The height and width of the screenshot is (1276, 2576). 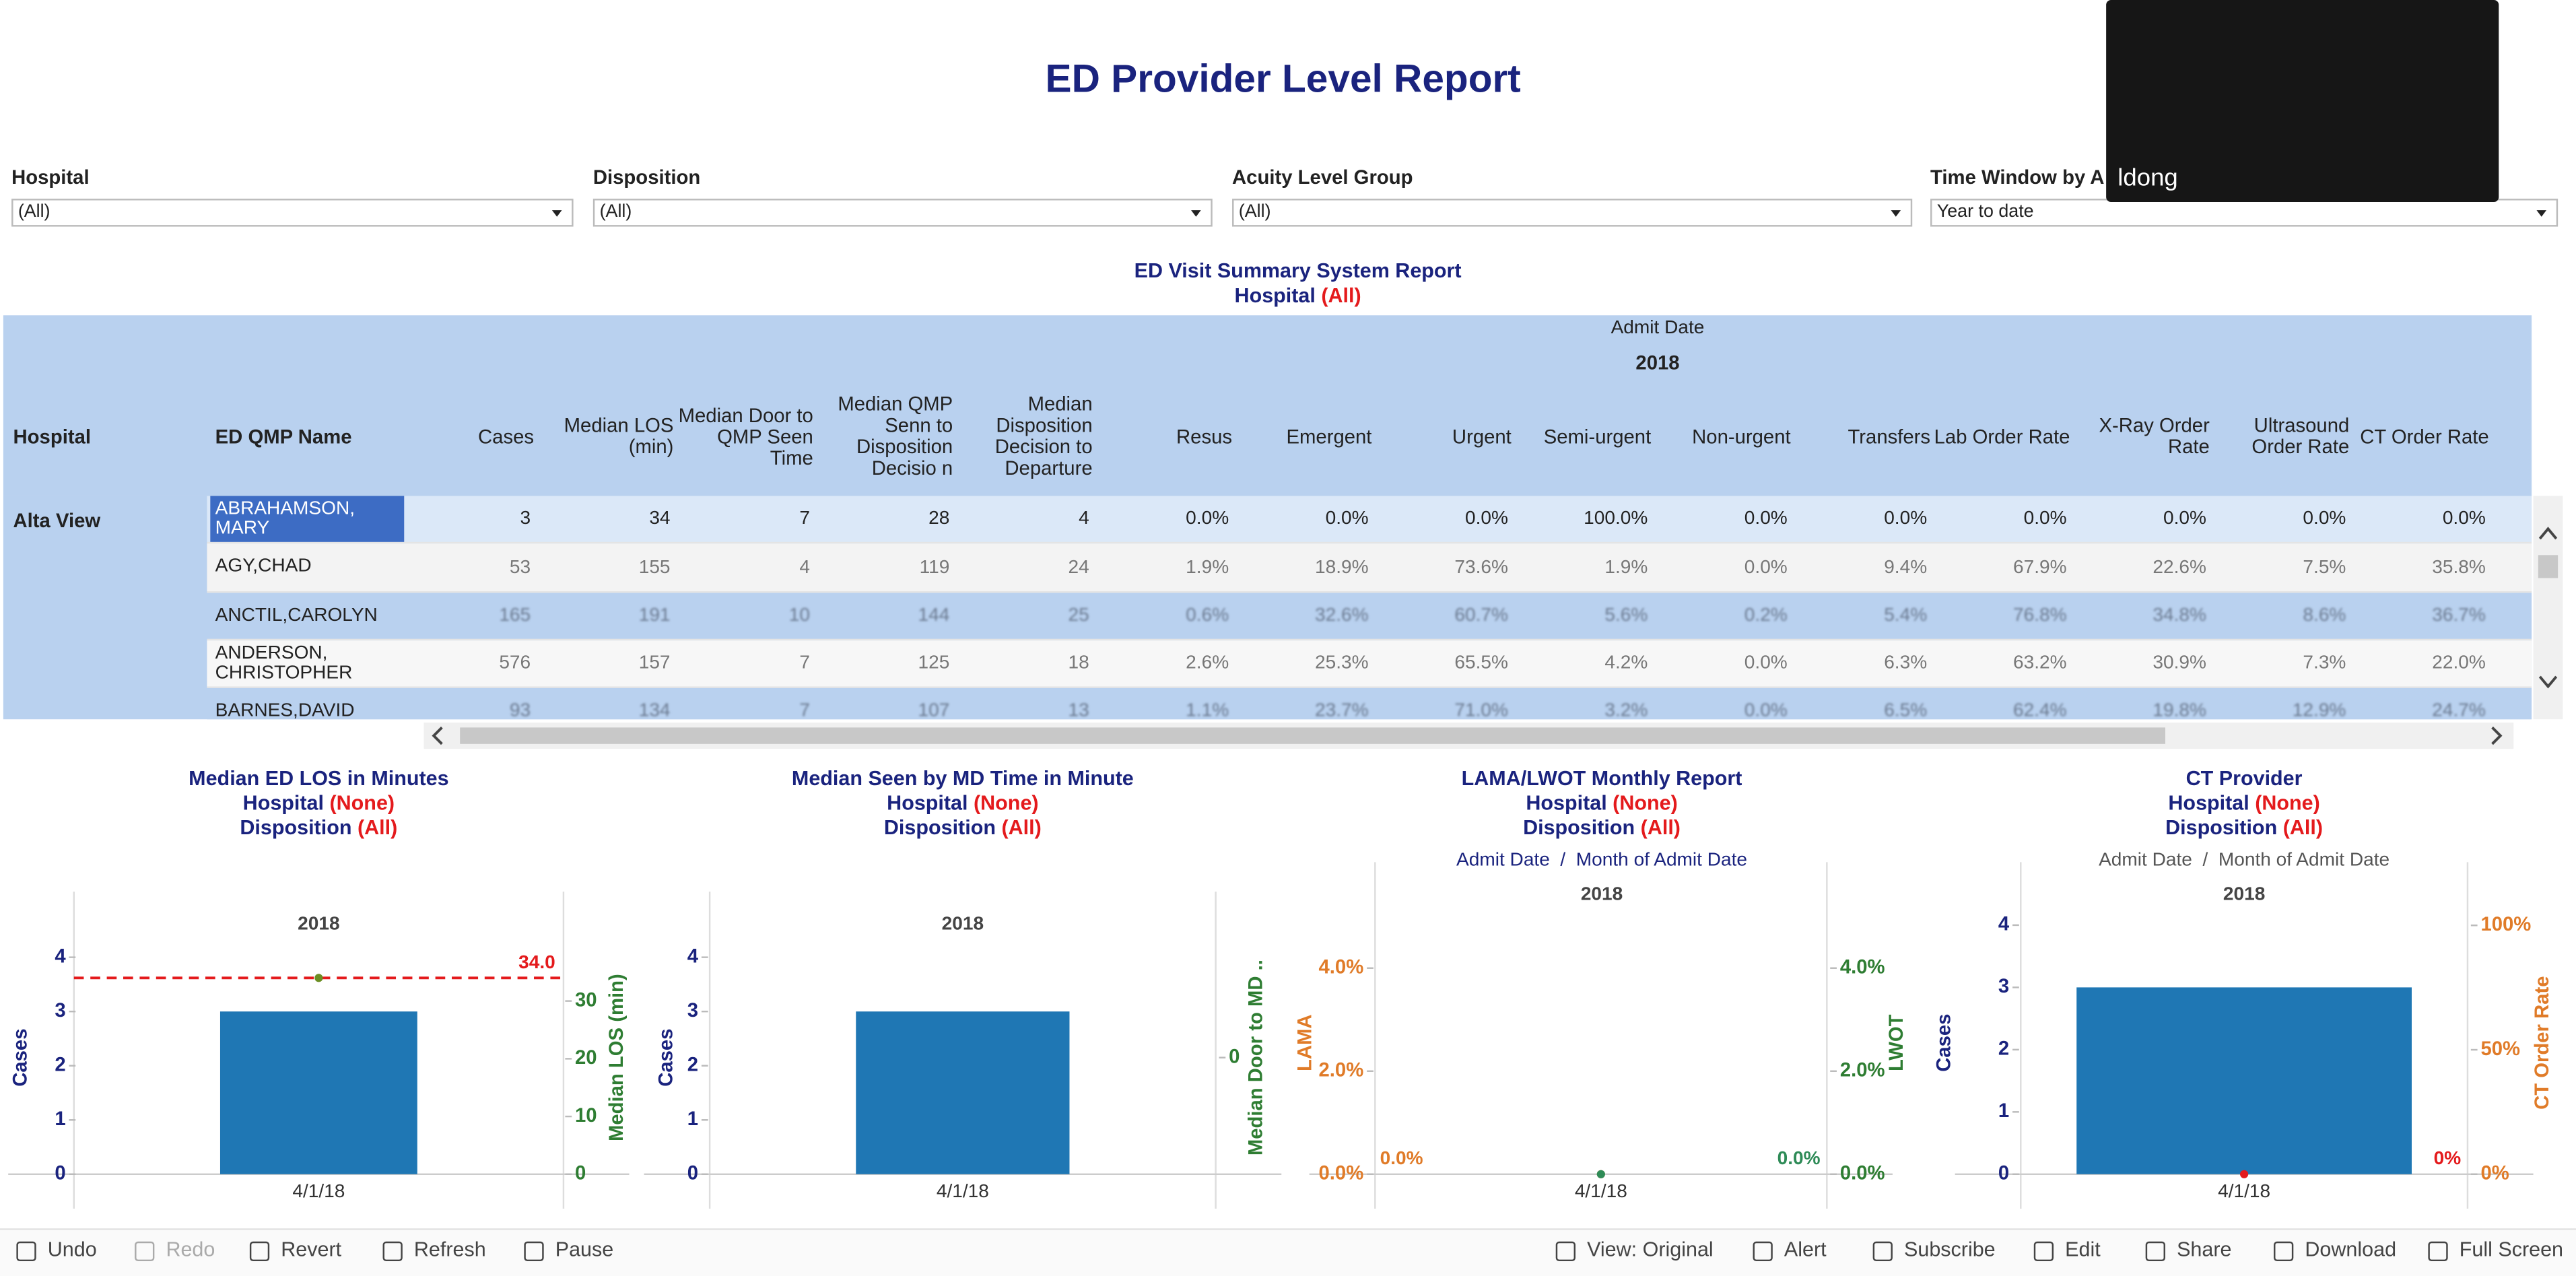 I want to click on table-cell: 7.3%, so click(x=2324, y=663).